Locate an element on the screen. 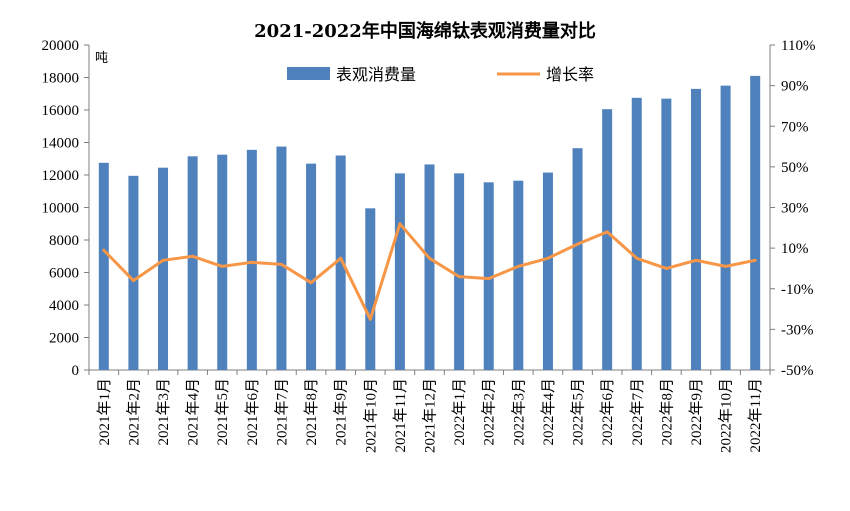  left-tick-label: 2000 is located at coordinates (64, 339).